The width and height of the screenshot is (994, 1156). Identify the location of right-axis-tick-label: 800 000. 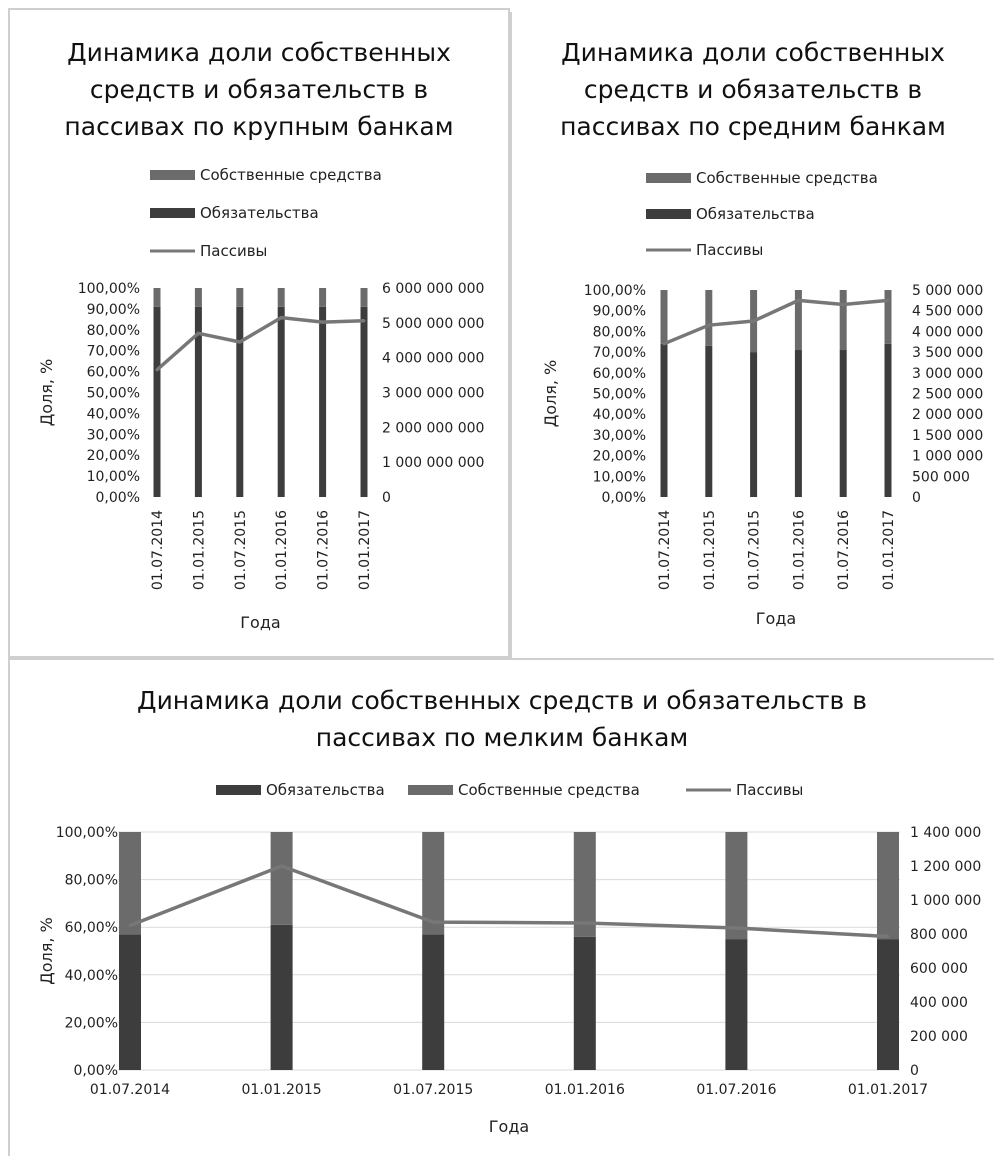
(939, 935).